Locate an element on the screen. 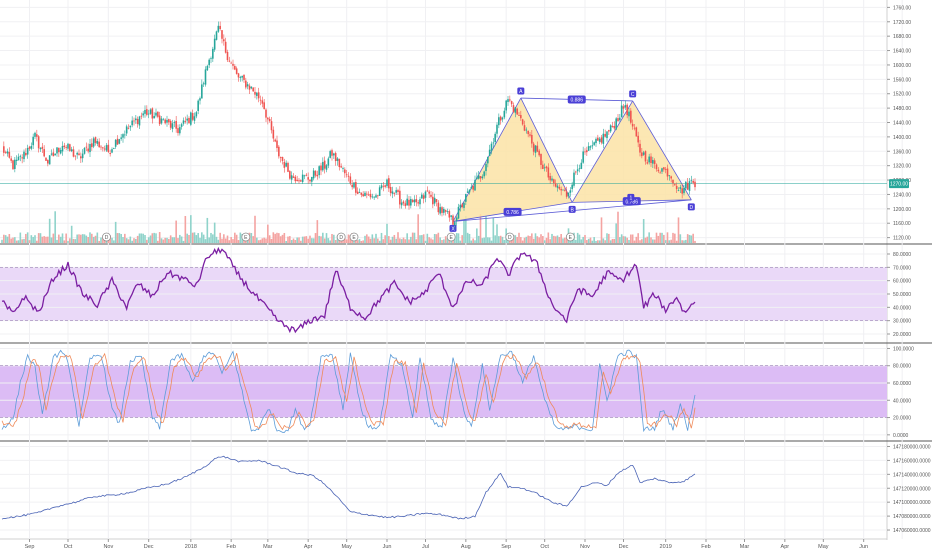  pattern-point-d: D is located at coordinates (691, 207).